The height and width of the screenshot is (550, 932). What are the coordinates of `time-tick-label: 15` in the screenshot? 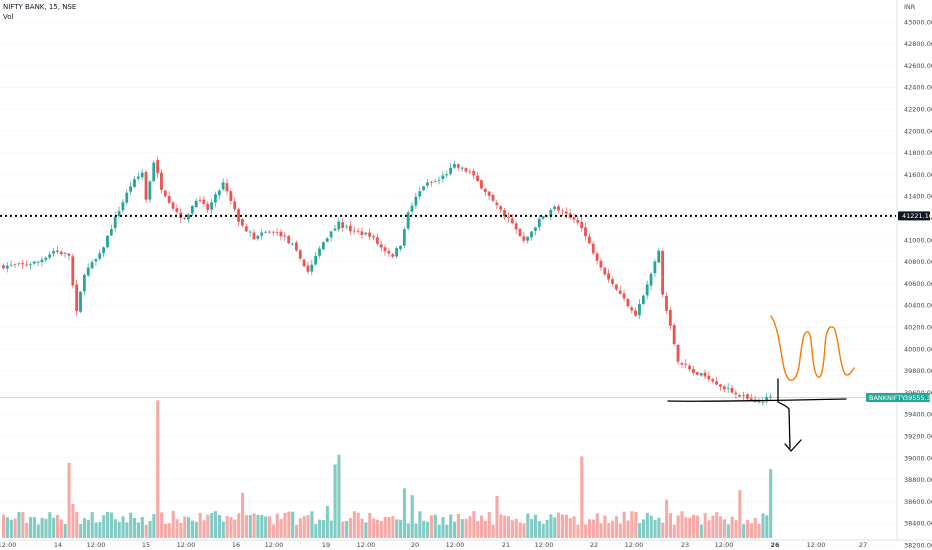 It's located at (146, 545).